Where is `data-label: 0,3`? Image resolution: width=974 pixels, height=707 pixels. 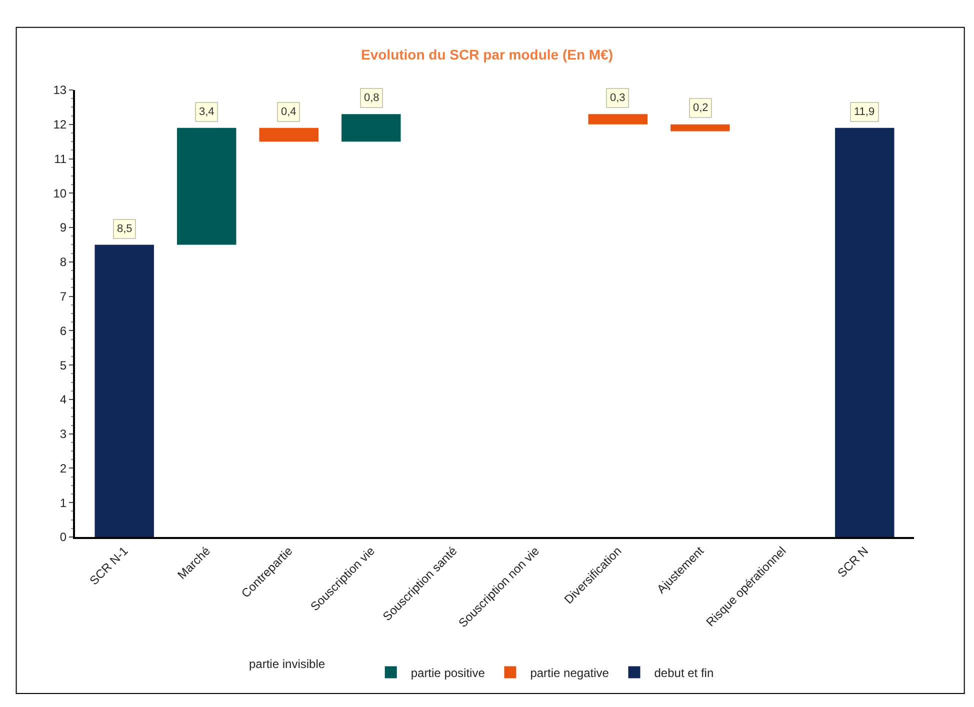 data-label: 0,3 is located at coordinates (618, 98).